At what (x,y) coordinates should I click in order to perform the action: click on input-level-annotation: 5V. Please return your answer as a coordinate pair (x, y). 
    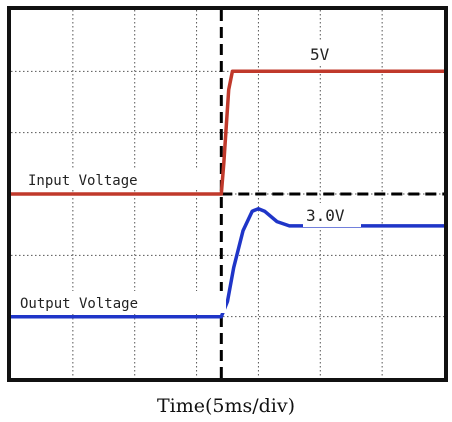
    Looking at the image, I should click on (320, 54).